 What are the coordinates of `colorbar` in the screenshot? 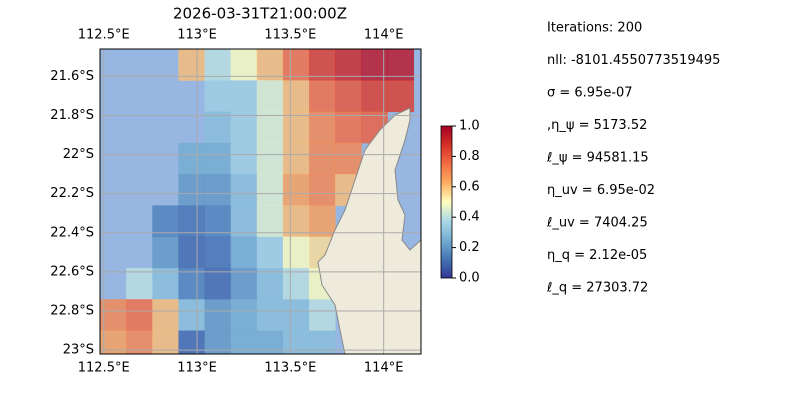 It's located at (446, 202).